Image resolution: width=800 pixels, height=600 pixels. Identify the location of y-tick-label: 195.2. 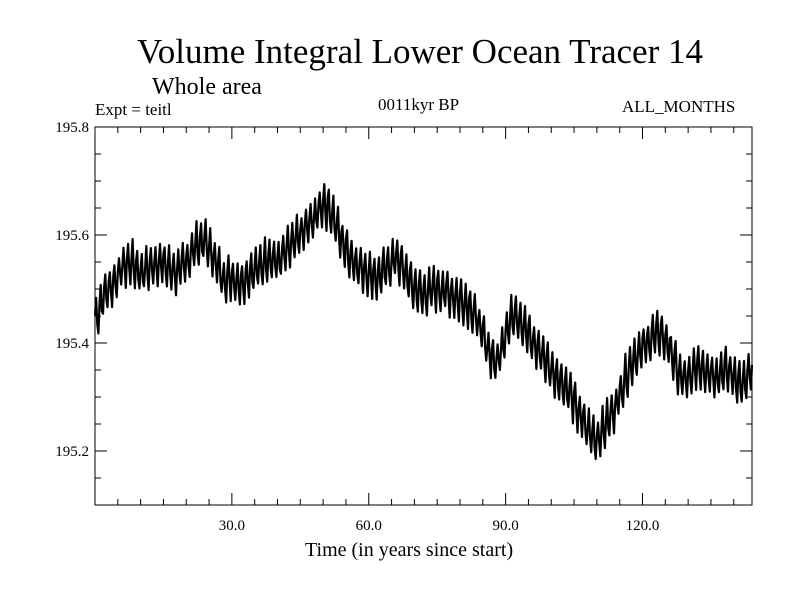
(72, 452).